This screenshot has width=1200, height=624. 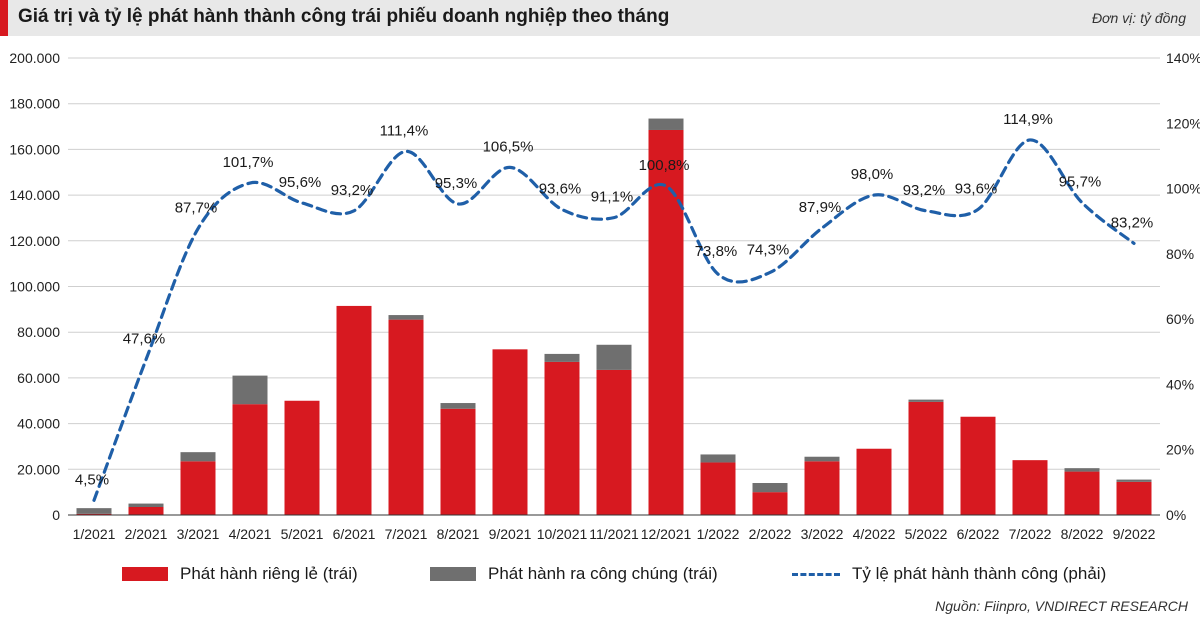 I want to click on y-right-tick-label: 0%, so click(x=1176, y=515).